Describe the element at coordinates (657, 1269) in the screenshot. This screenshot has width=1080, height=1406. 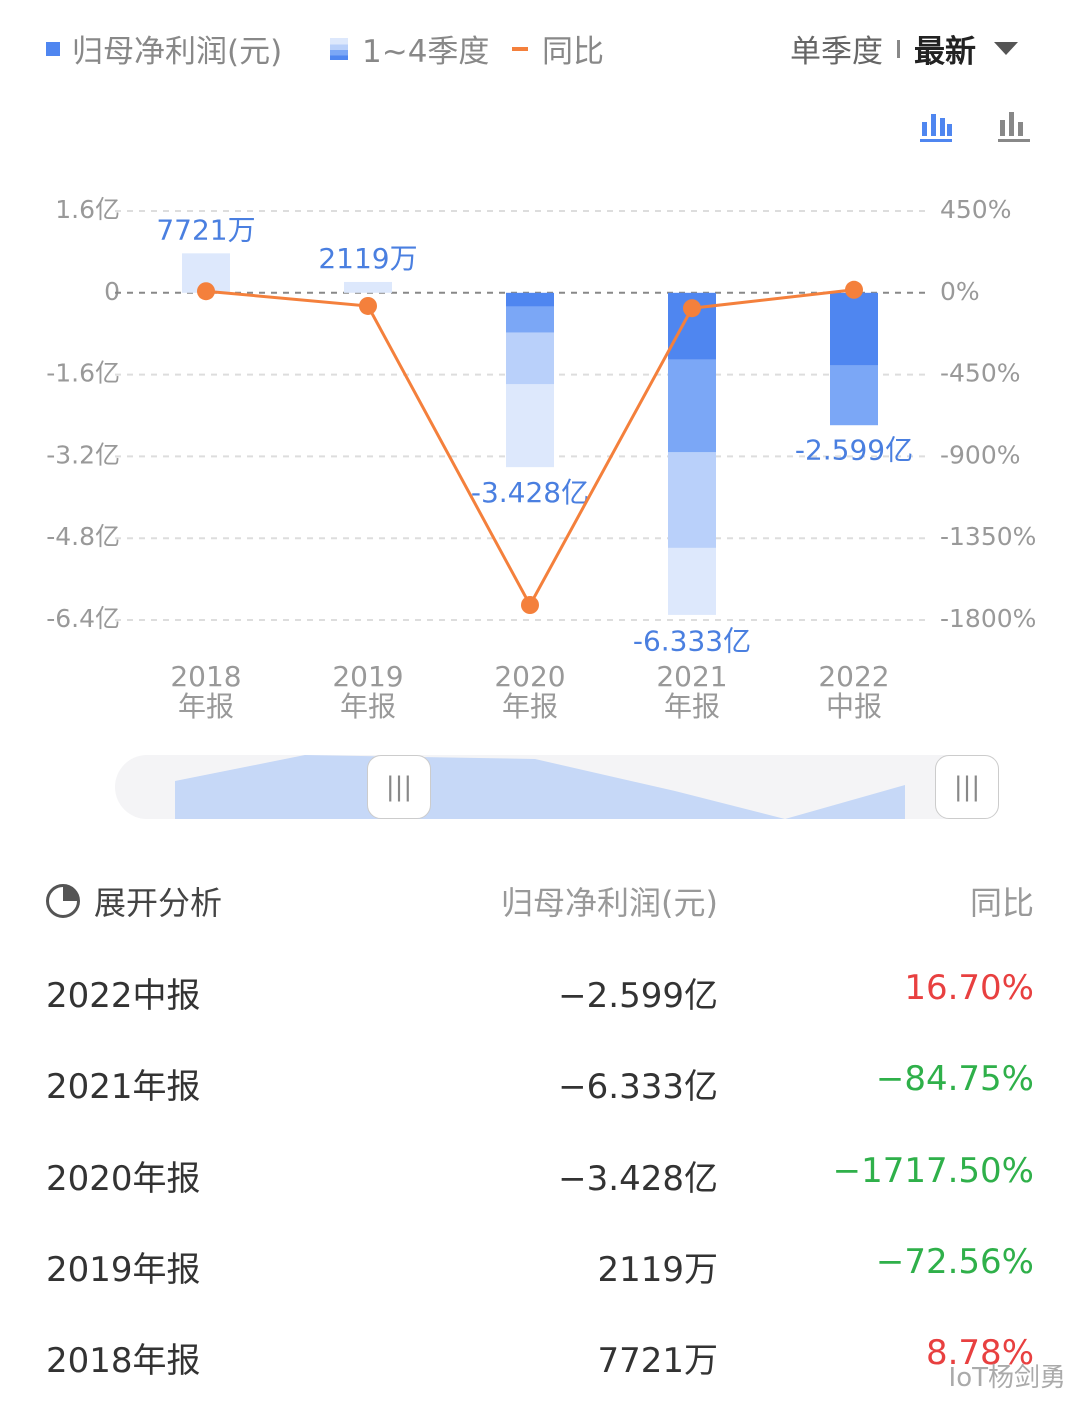
I see `row-value: 2119万` at that location.